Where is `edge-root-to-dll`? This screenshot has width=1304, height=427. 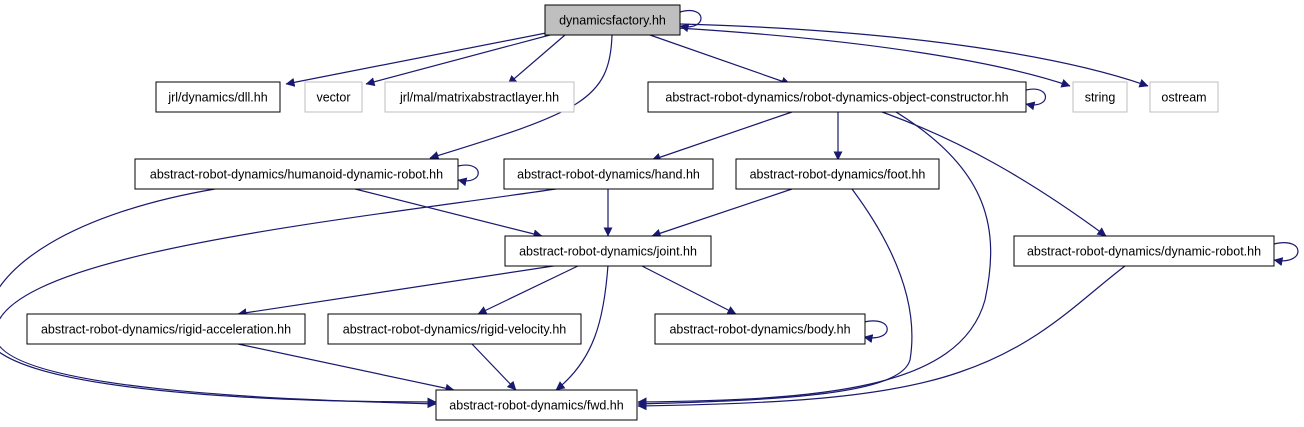
edge-root-to-dll is located at coordinates (416, 59).